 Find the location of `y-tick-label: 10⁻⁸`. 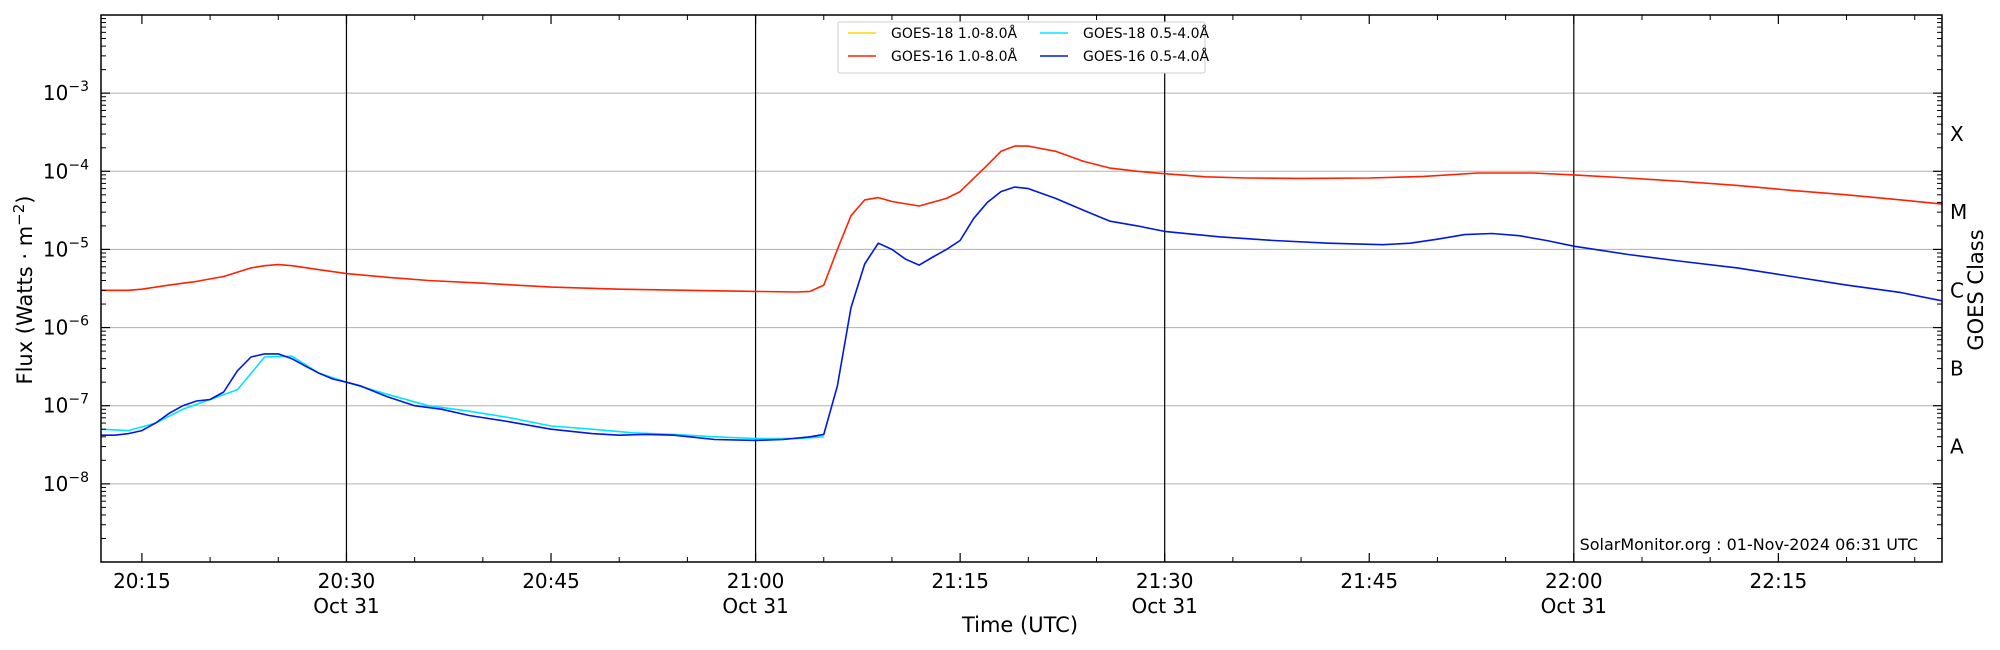

y-tick-label: 10⁻⁸ is located at coordinates (66, 483).